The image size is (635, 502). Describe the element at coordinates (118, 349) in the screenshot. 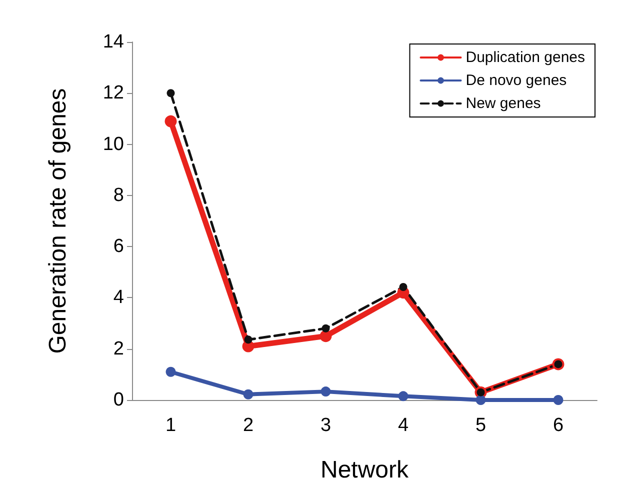

I see `y-tick-label: 2` at that location.